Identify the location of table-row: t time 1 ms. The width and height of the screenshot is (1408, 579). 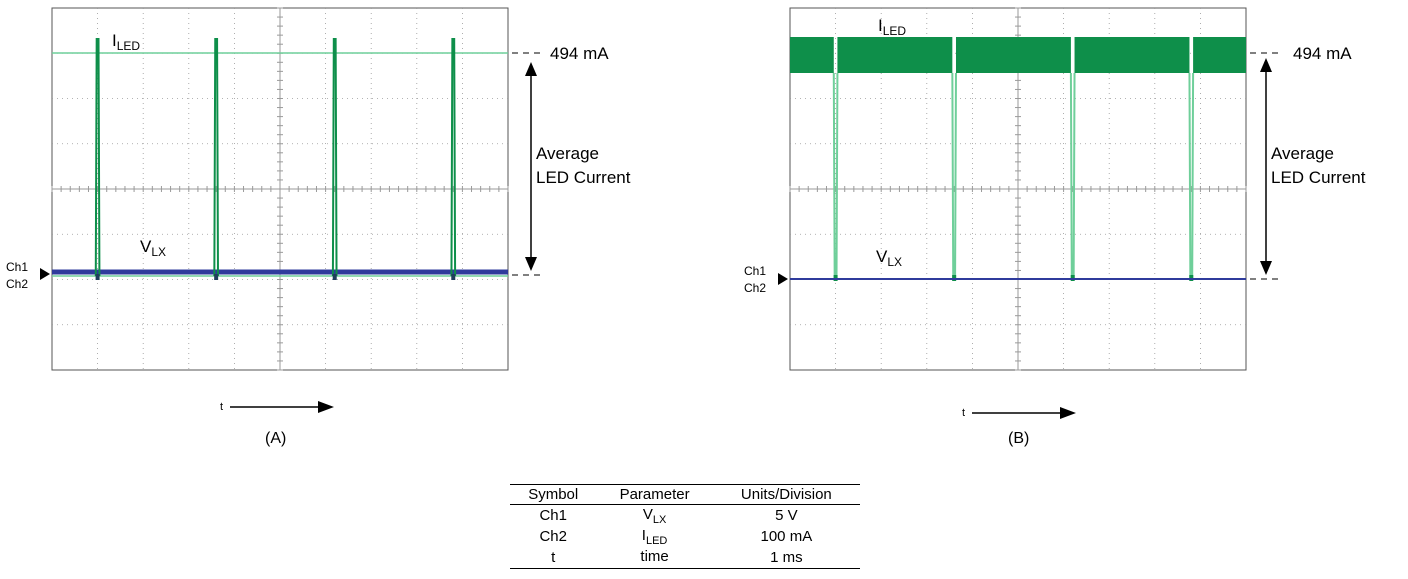
(685, 558).